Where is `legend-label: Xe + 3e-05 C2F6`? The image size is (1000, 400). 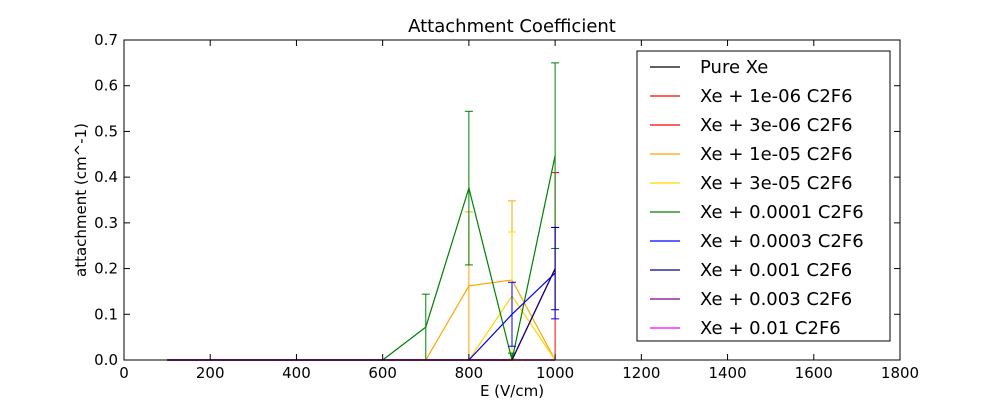
legend-label: Xe + 3e-05 C2F6 is located at coordinates (776, 183).